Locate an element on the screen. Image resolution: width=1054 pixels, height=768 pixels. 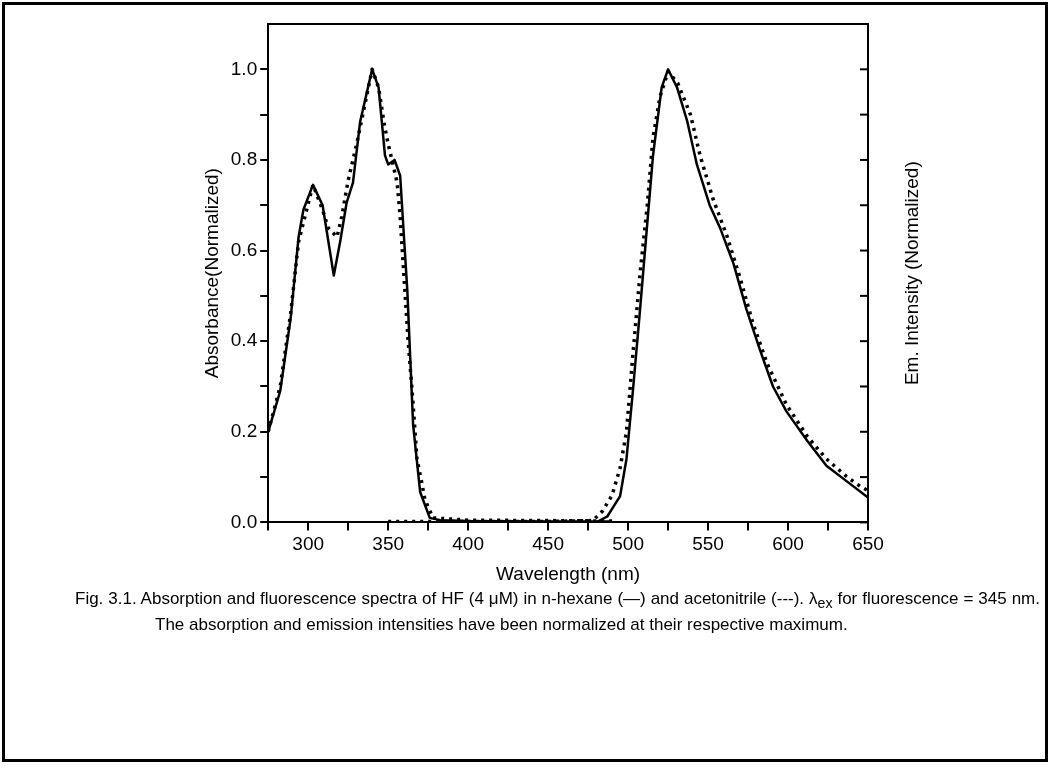
y-tick-label: 0.4 is located at coordinates (244, 340).